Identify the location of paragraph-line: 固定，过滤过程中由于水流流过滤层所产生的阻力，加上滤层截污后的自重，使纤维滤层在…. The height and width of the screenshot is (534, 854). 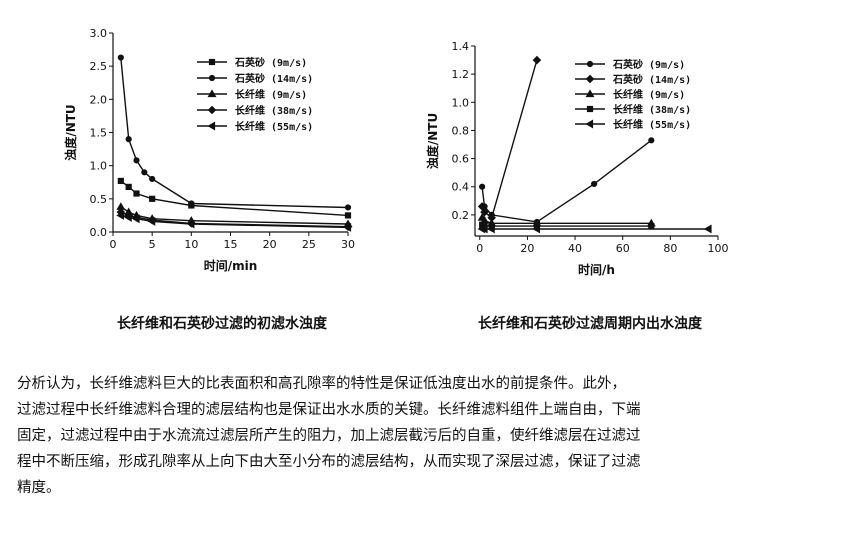
(329, 436).